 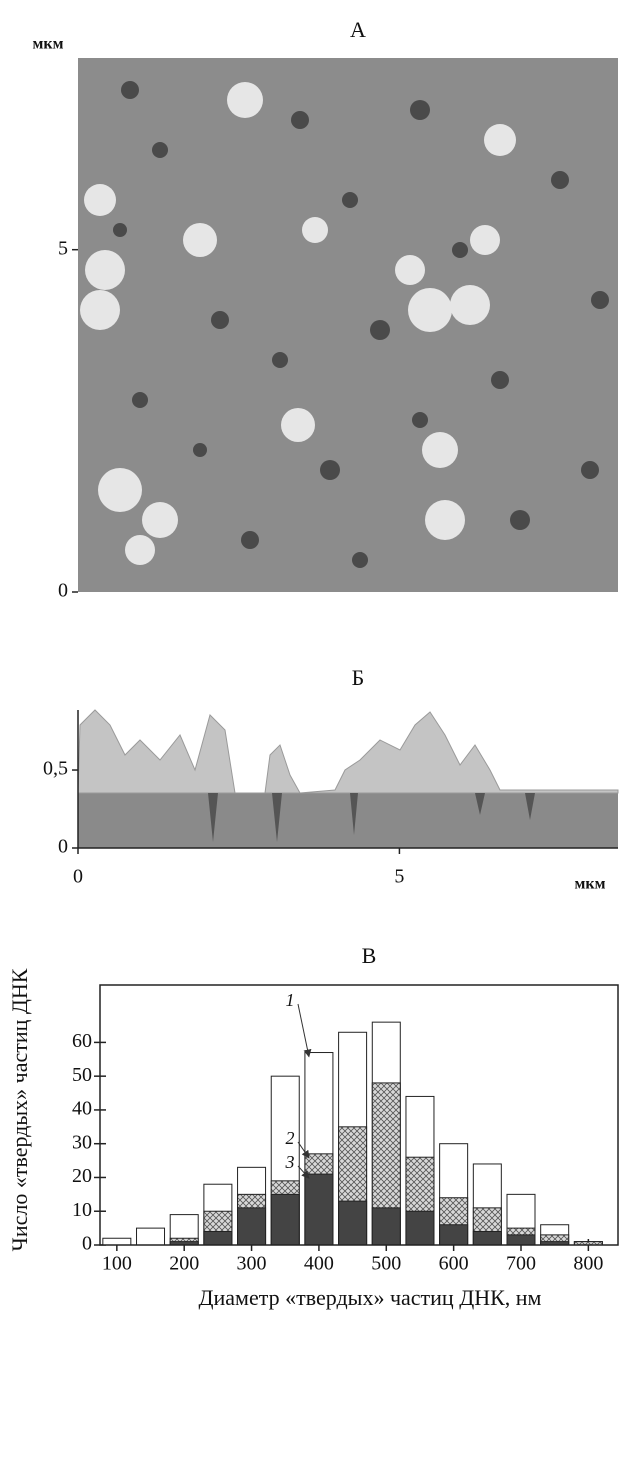 What do you see at coordinates (82, 1109) in the screenshot?
I see `y-tick-label: 40` at bounding box center [82, 1109].